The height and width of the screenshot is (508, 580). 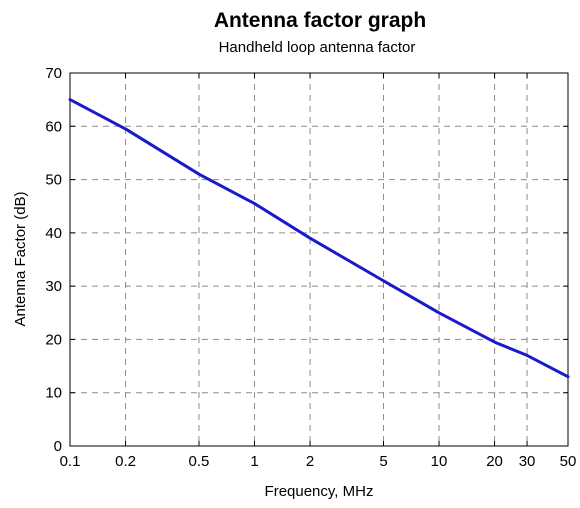 What do you see at coordinates (317, 47) in the screenshot?
I see `chart-subtitle: Handheld loop antenna factor` at bounding box center [317, 47].